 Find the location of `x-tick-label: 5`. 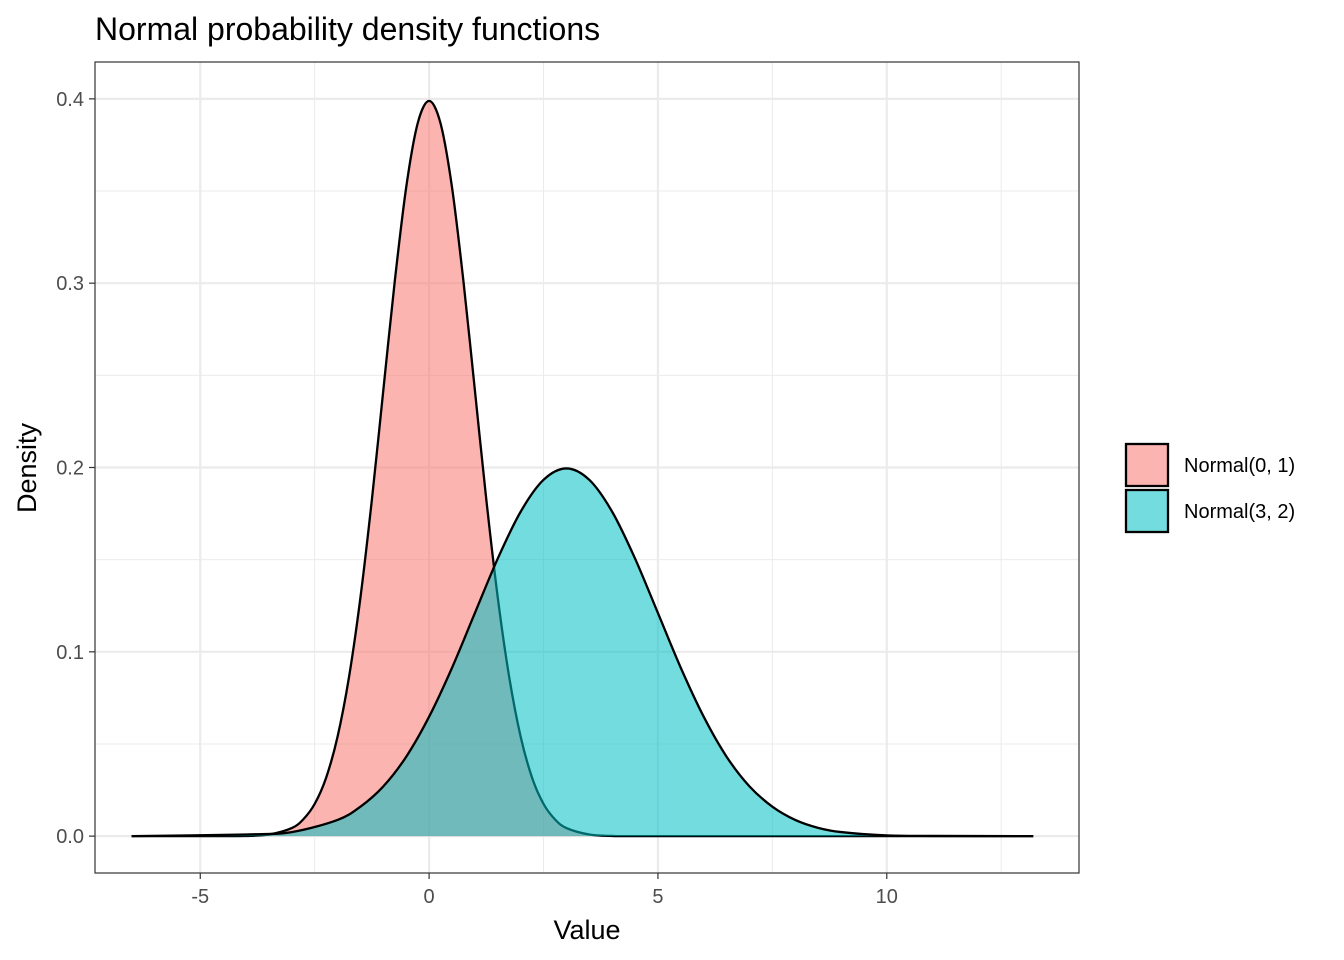

x-tick-label: 5 is located at coordinates (657, 897).